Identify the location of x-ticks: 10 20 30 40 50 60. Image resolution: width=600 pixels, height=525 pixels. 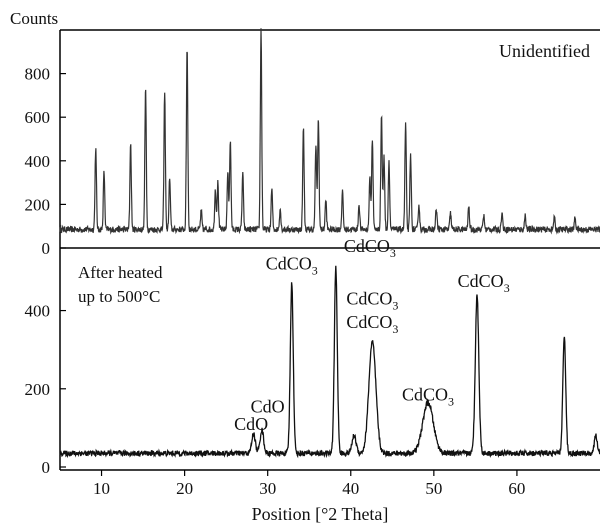
(309, 484).